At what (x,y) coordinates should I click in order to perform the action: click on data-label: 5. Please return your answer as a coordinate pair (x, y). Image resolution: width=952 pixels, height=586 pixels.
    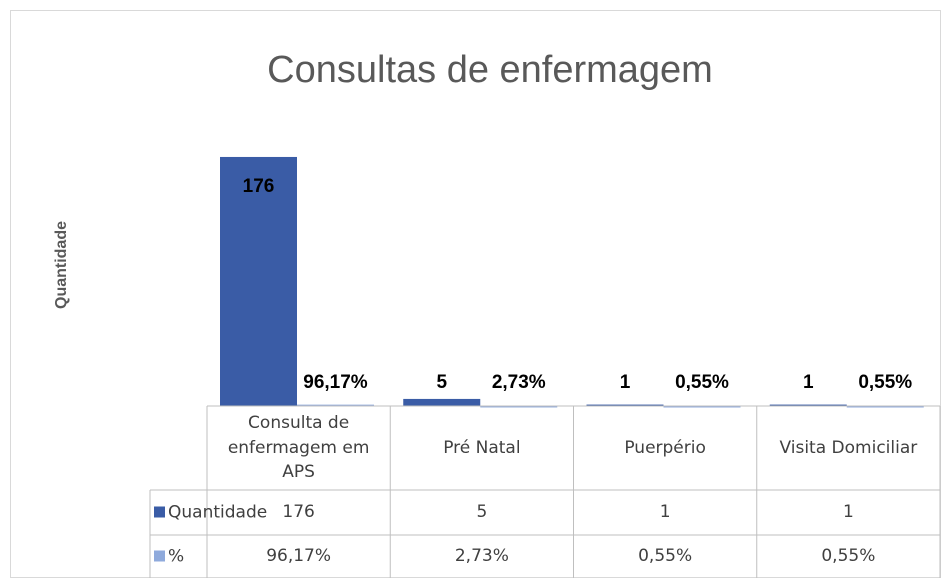
    Looking at the image, I should click on (441, 382).